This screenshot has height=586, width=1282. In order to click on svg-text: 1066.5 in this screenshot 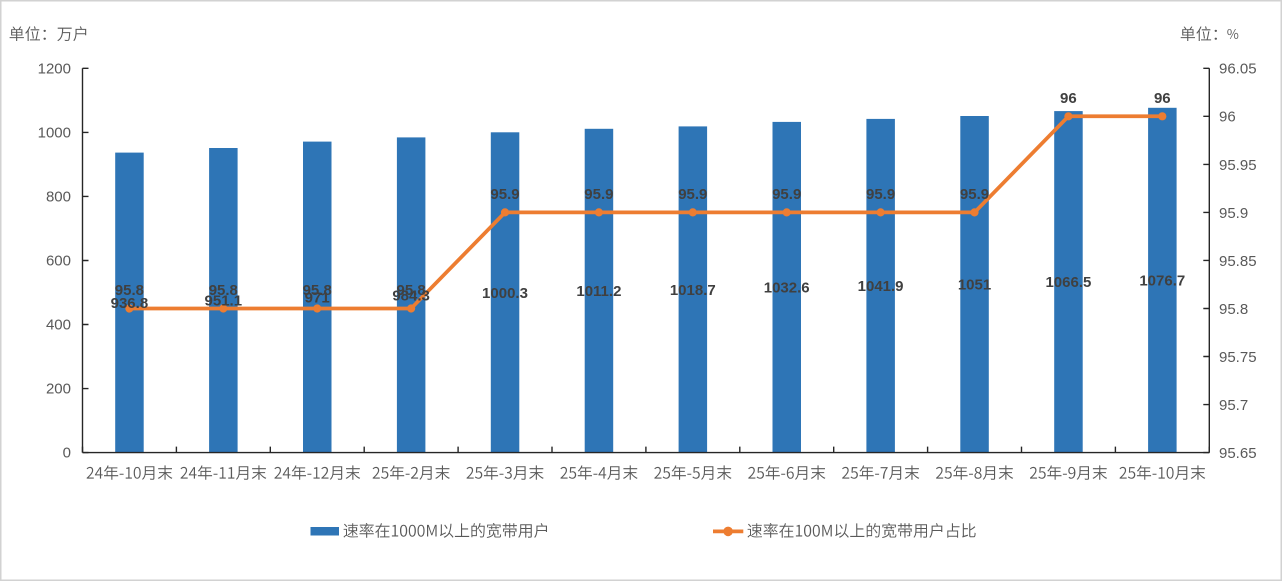, I will do `click(1068, 282)`.